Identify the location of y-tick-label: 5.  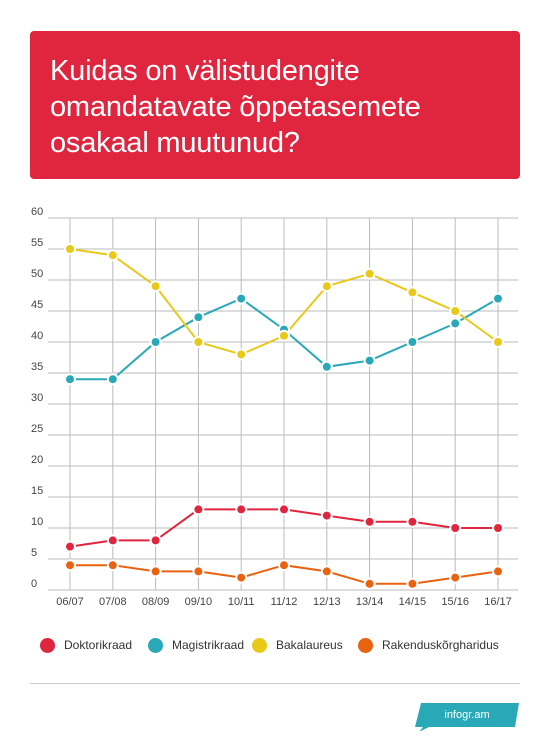
(34, 553).